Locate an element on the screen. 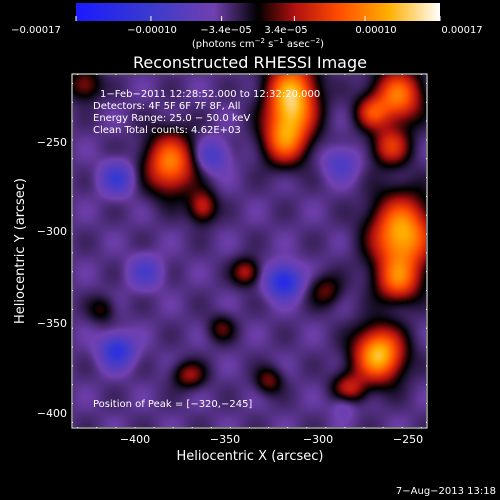 The height and width of the screenshot is (500, 500). x-tick-label-2: −300 is located at coordinates (318, 439).